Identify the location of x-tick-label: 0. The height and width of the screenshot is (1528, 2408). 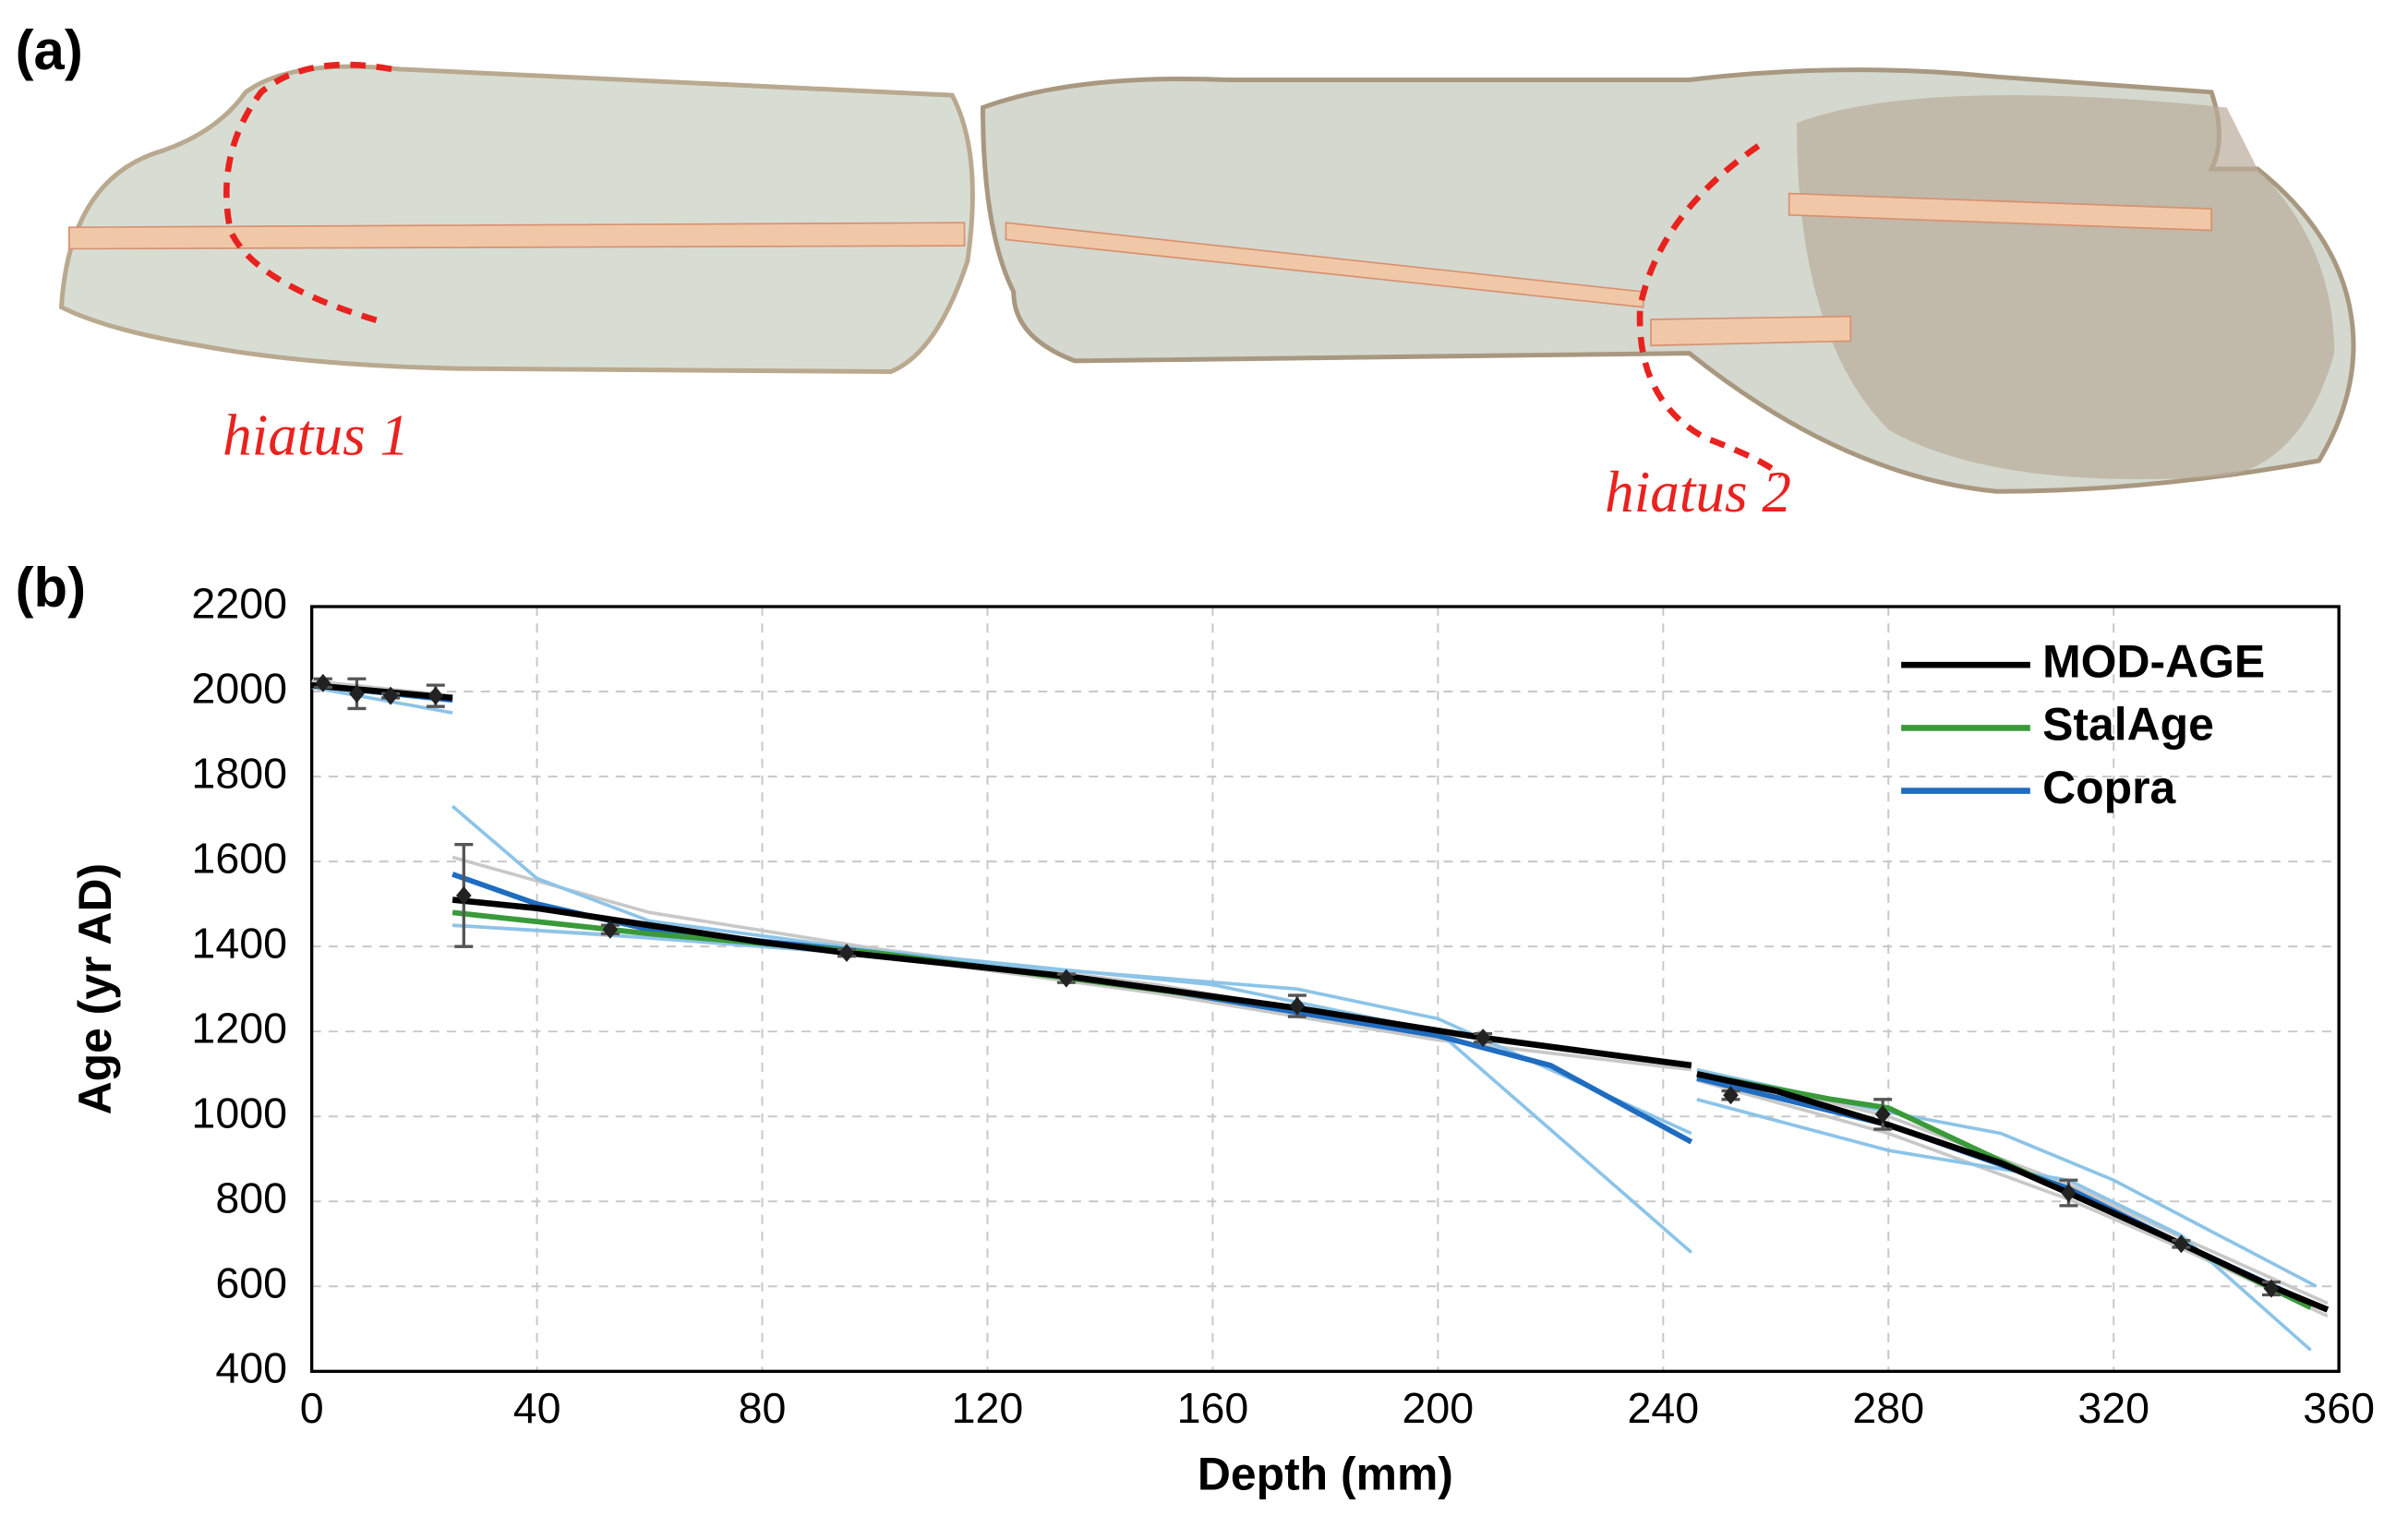
(312, 1408).